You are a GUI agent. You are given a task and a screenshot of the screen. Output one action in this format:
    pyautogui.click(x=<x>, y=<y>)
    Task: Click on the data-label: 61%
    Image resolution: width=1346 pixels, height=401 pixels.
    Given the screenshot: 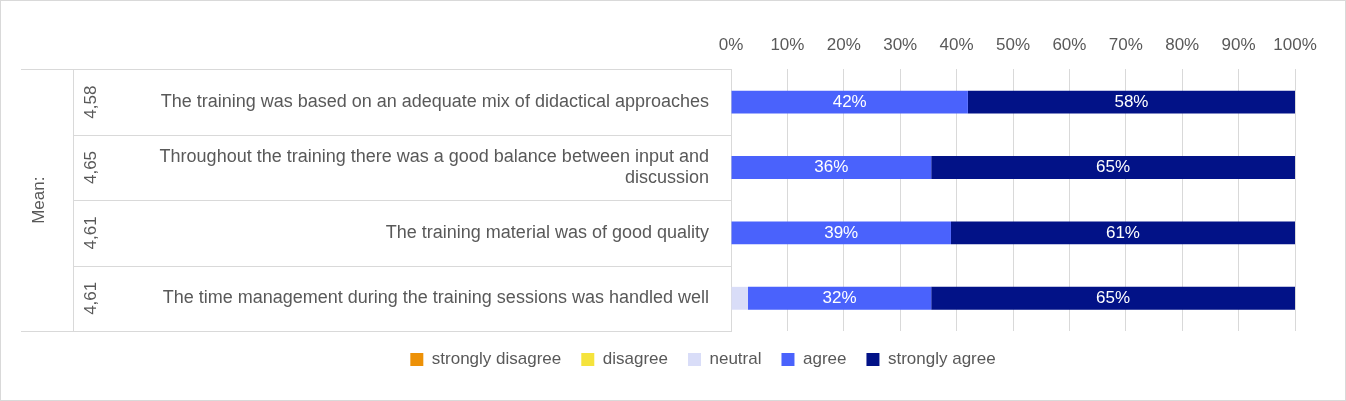 What is the action you would take?
    pyautogui.click(x=1122, y=232)
    